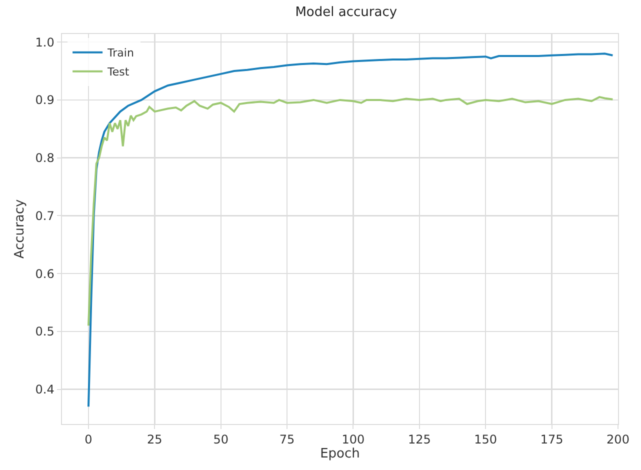 The image size is (641, 470). What do you see at coordinates (618, 439) in the screenshot?
I see `x-tick-label: 200` at bounding box center [618, 439].